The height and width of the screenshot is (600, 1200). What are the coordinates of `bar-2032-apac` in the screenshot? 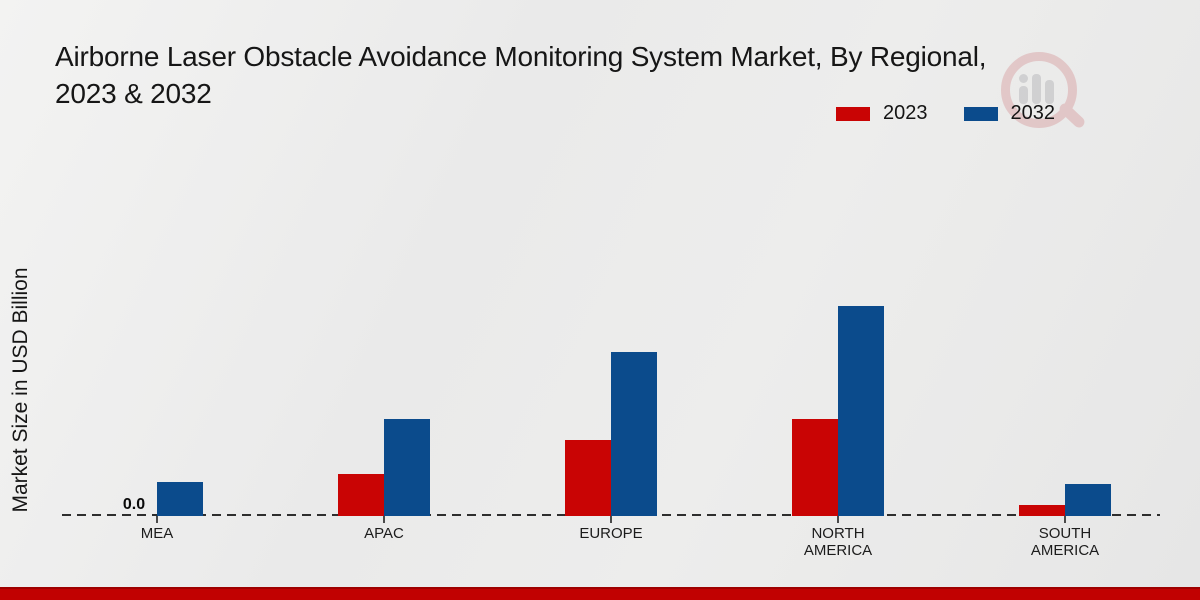 It's located at (407, 467).